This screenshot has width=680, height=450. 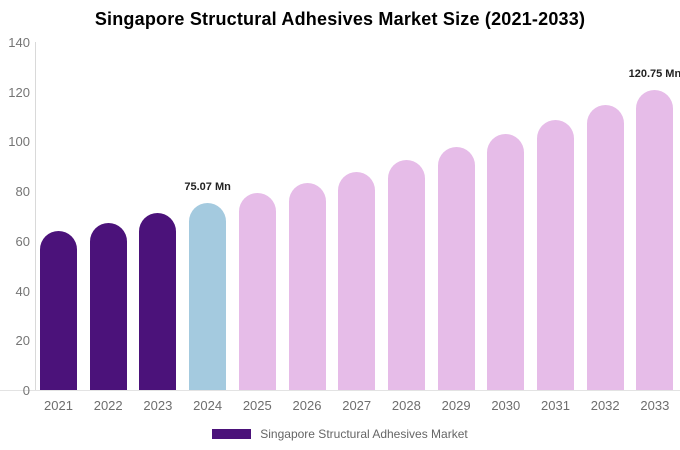 I want to click on bar-2029, so click(x=456, y=268).